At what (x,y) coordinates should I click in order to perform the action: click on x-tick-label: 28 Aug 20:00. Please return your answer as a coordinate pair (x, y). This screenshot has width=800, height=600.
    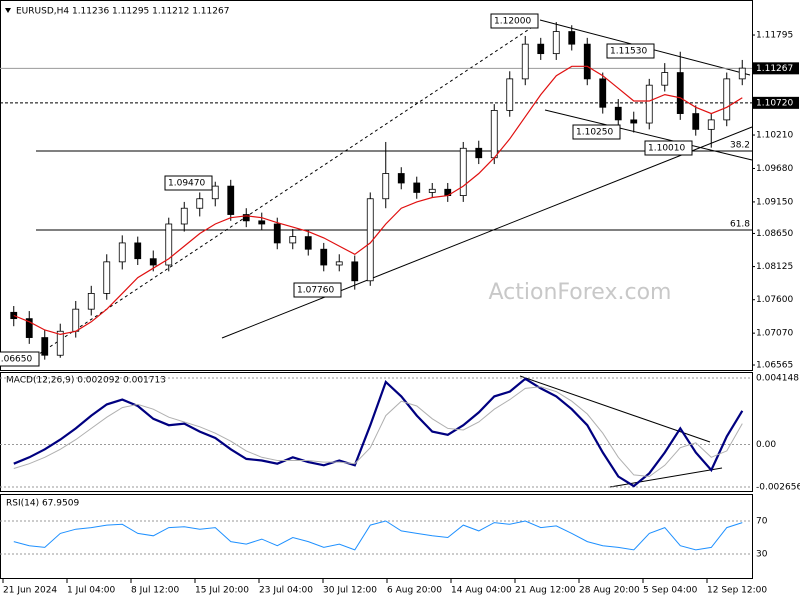
    Looking at the image, I should click on (609, 591).